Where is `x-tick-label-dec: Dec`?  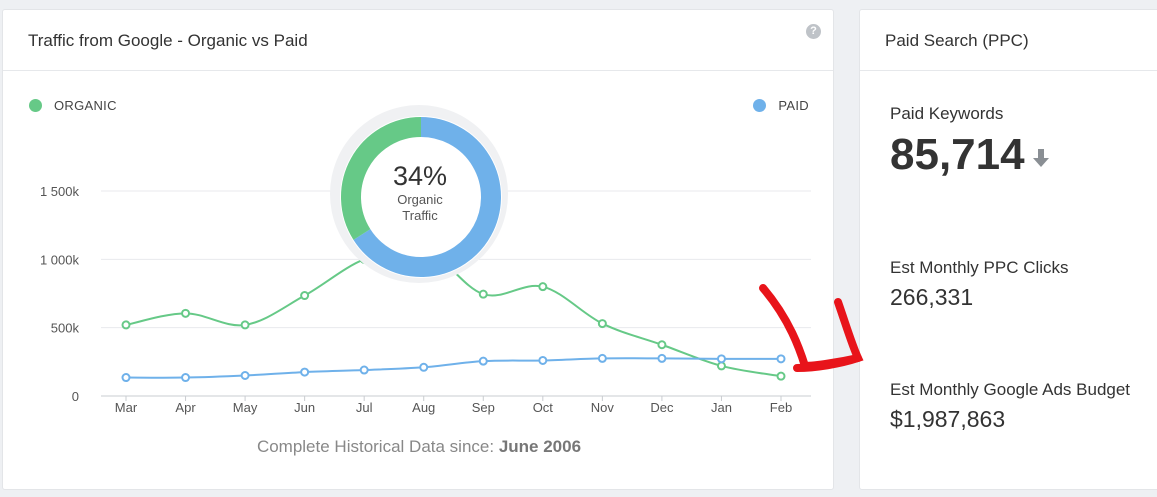
x-tick-label-dec: Dec is located at coordinates (662, 407).